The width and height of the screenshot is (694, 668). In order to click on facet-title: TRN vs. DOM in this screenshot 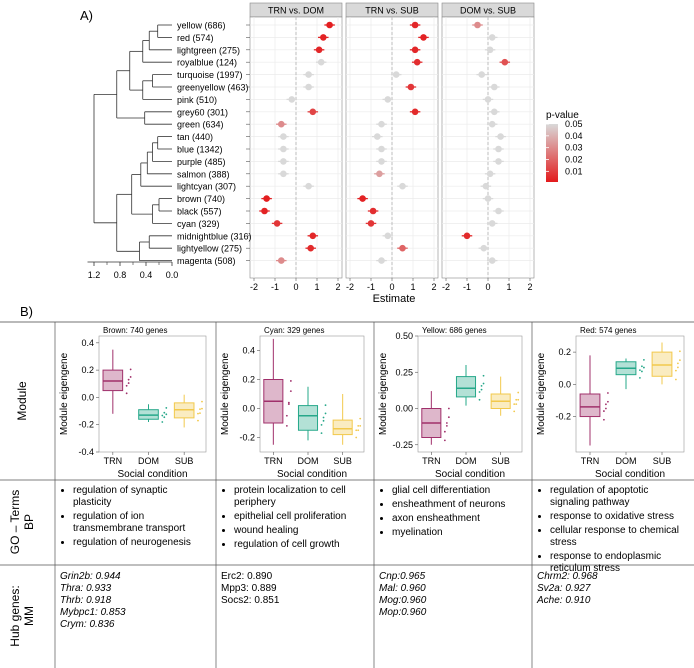, I will do `click(296, 11)`.